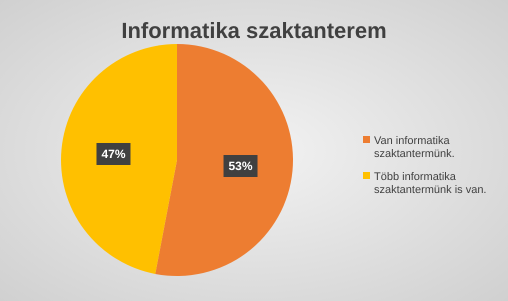  I want to click on legend-label: Több informatika szaktantermünk is van., so click(430, 183).